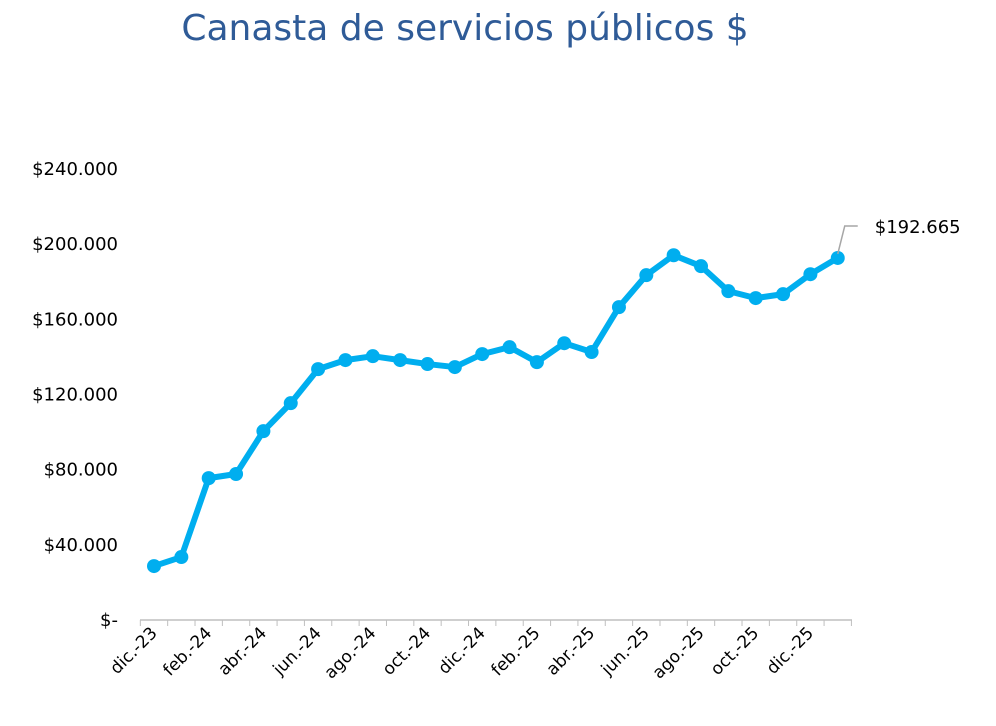  Describe the element at coordinates (918, 227) in the screenshot. I see `annotation-label: $192.665` at that location.